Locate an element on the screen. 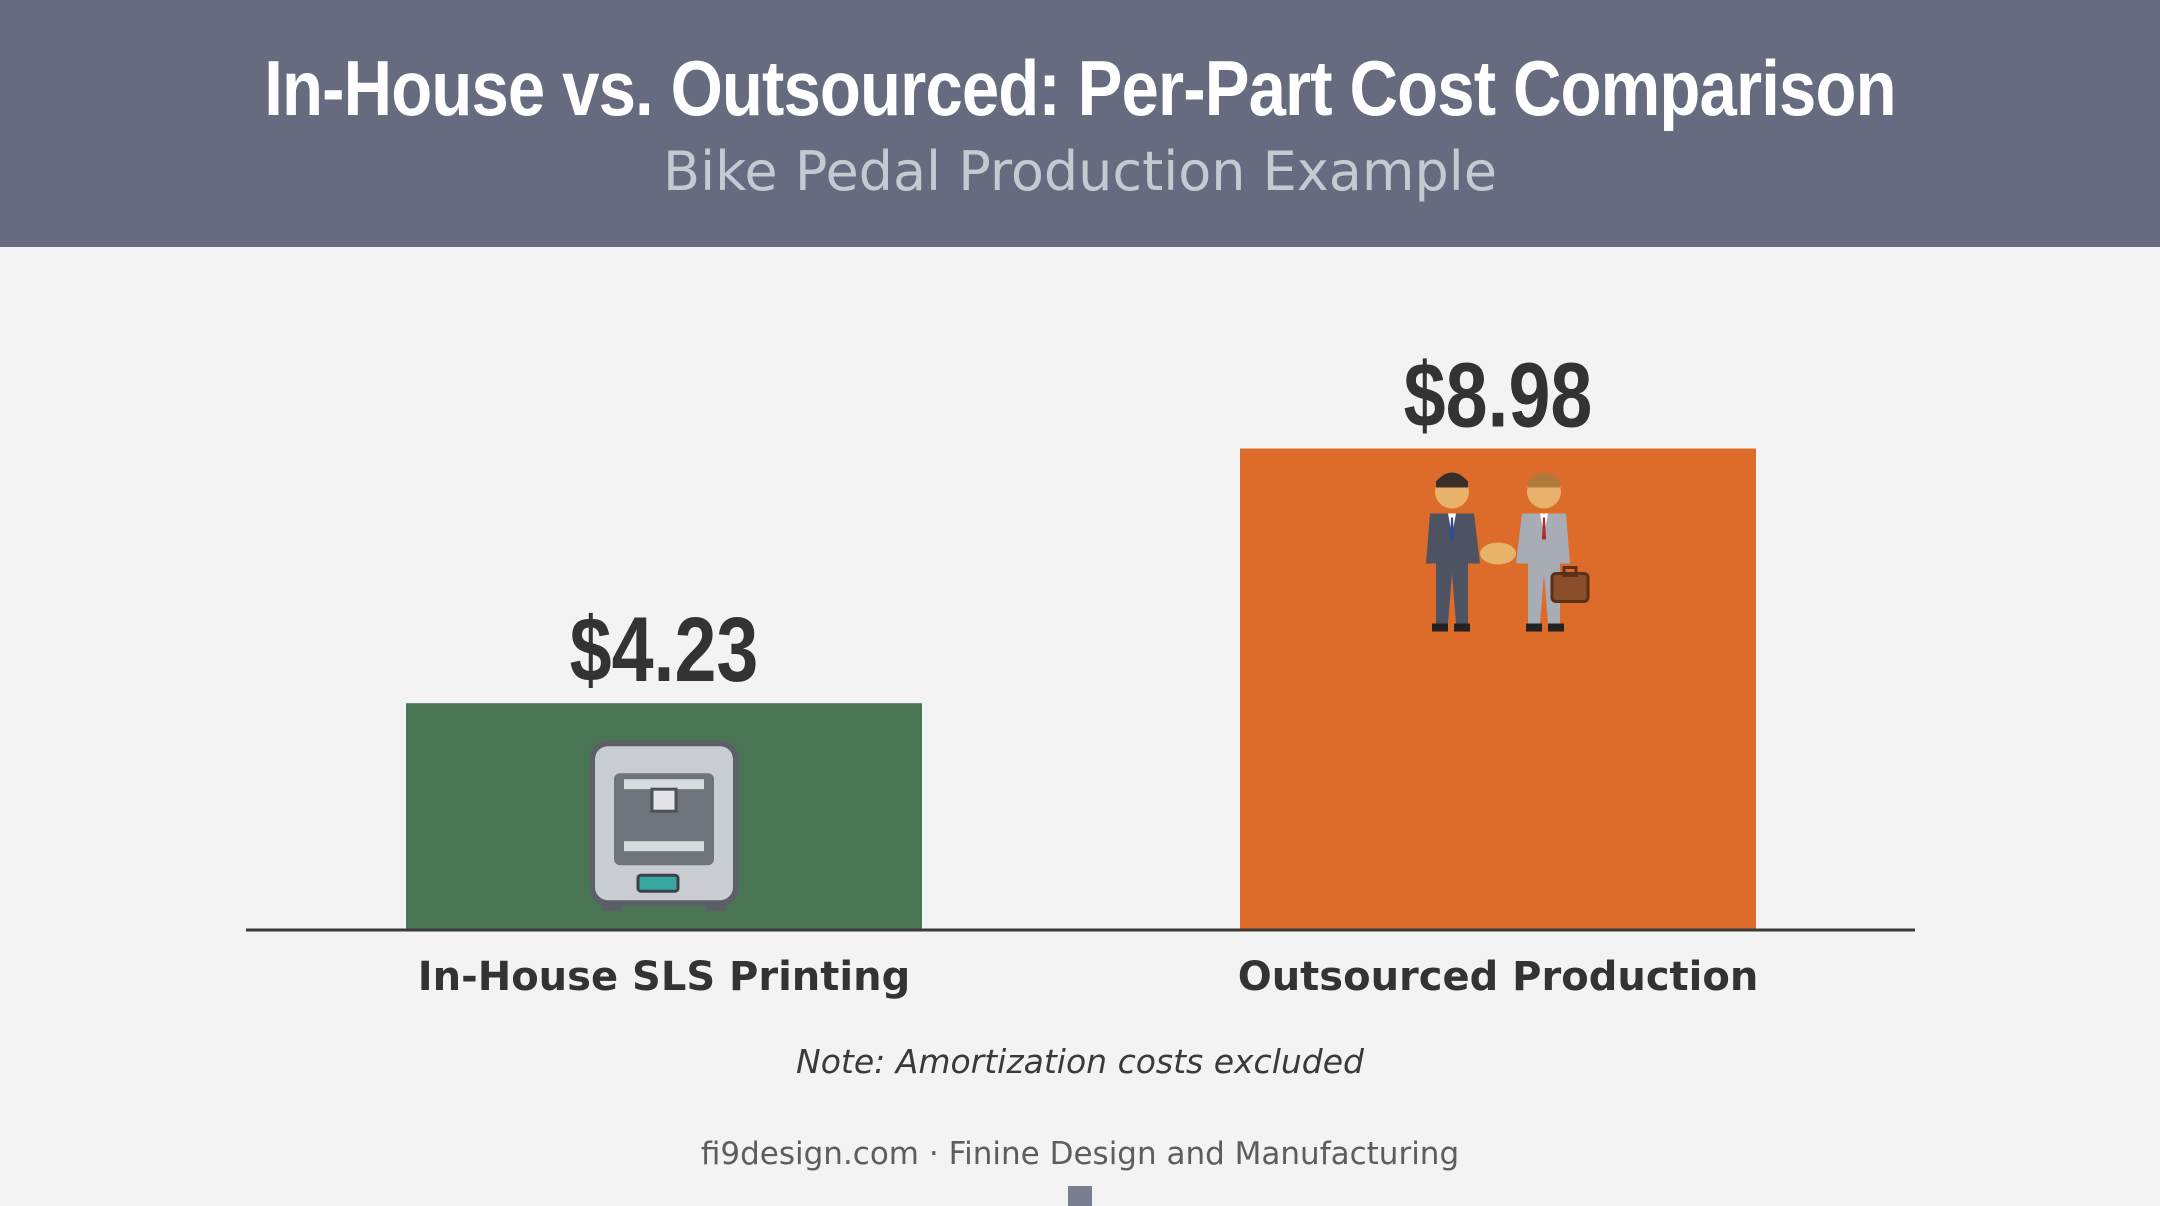  value-label-in-house-sls-printing: $4.23 is located at coordinates (664, 649).